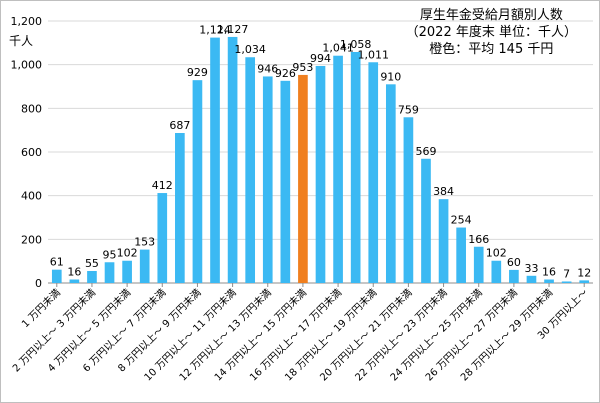  What do you see at coordinates (57, 262) in the screenshot?
I see `data-label: 61` at bounding box center [57, 262].